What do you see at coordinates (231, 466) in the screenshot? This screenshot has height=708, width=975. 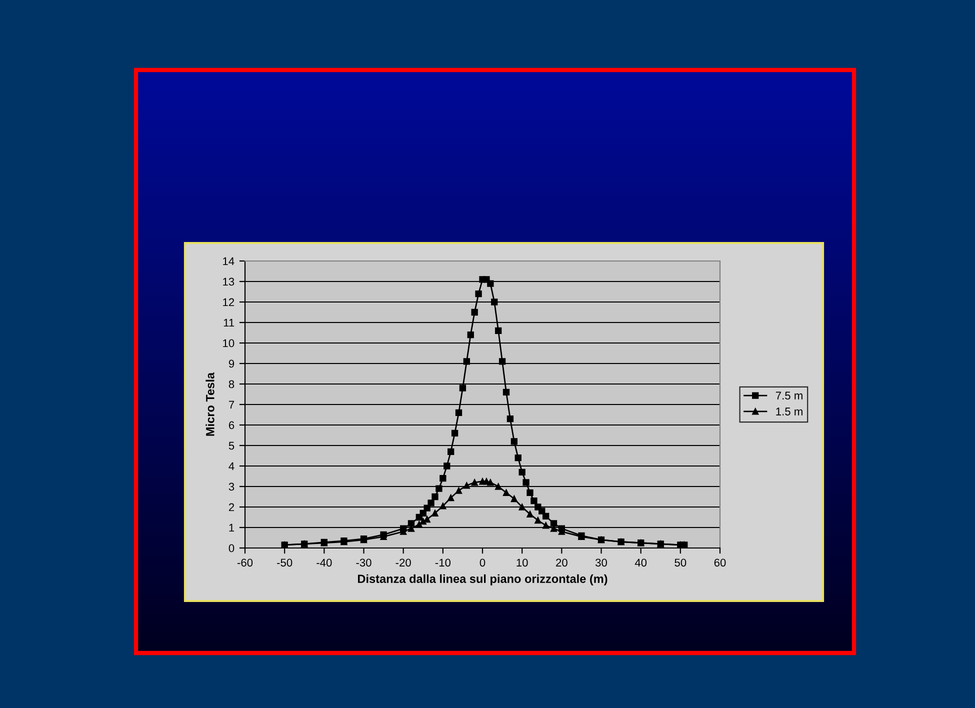 I see `y-tick-label: 4` at bounding box center [231, 466].